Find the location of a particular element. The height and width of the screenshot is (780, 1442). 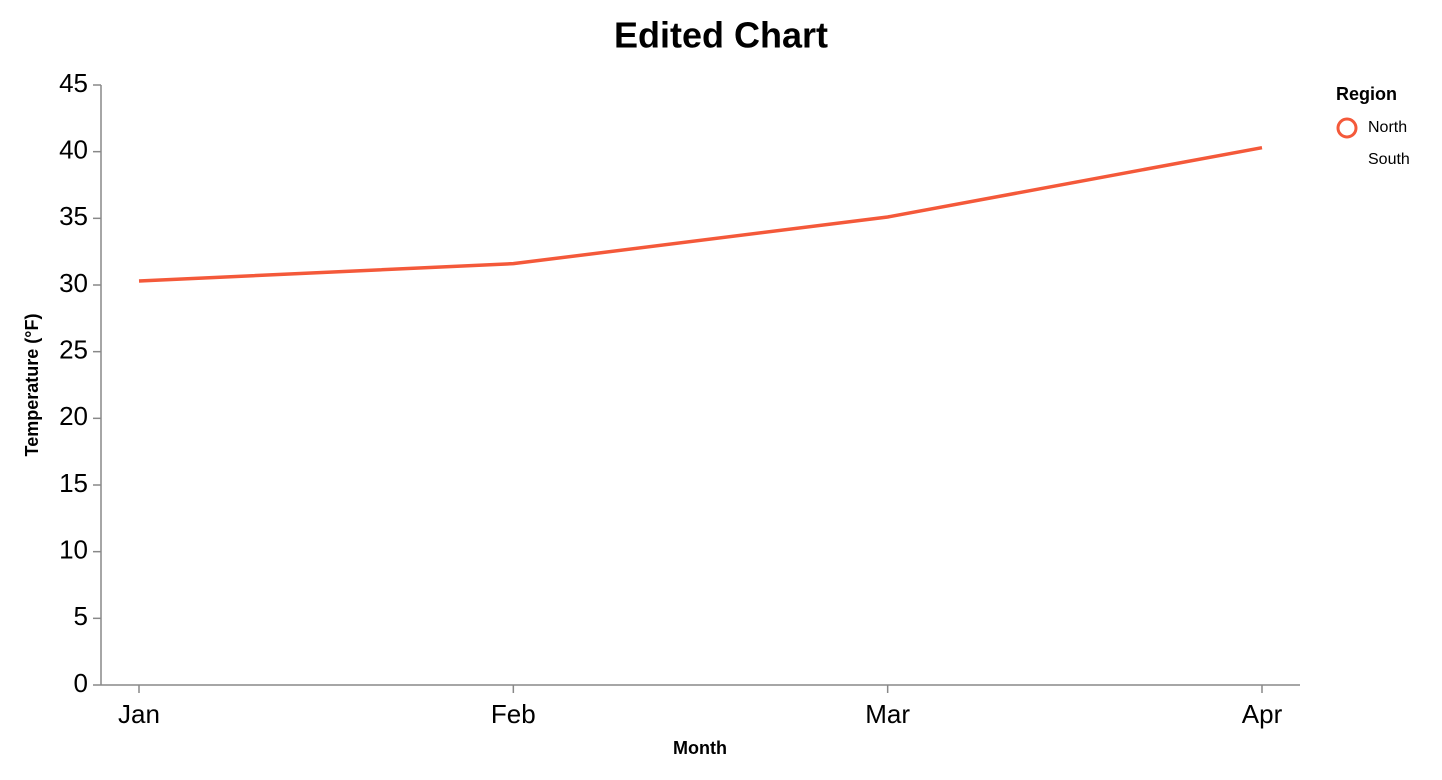

y-tick-label: 0 is located at coordinates (81, 683).